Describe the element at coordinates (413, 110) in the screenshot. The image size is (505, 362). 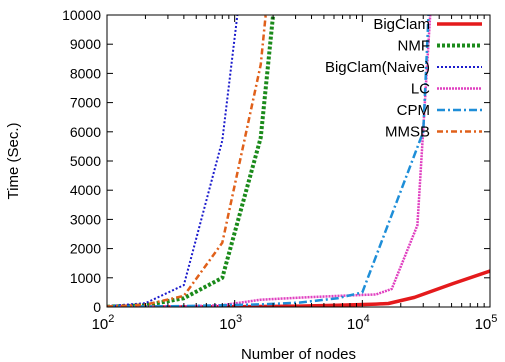
I see `legend-label: CPM` at that location.